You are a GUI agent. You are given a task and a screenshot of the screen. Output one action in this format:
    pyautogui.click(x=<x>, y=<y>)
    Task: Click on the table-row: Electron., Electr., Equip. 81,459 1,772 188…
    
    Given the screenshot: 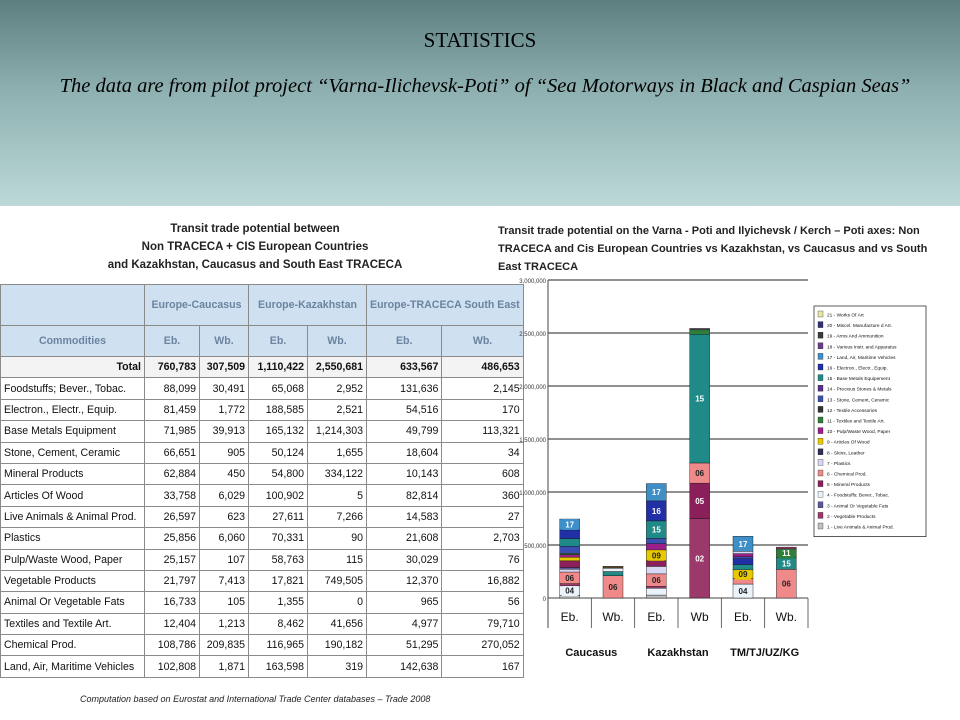 What is the action you would take?
    pyautogui.click(x=262, y=410)
    